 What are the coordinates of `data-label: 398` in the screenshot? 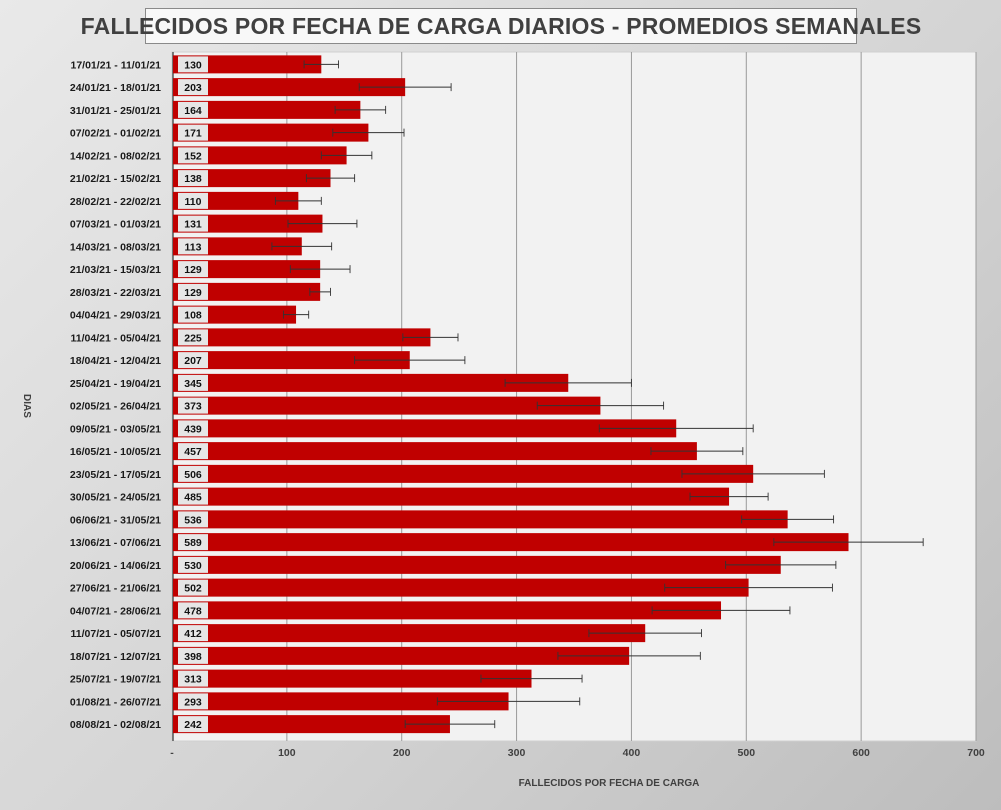 It's located at (193, 657).